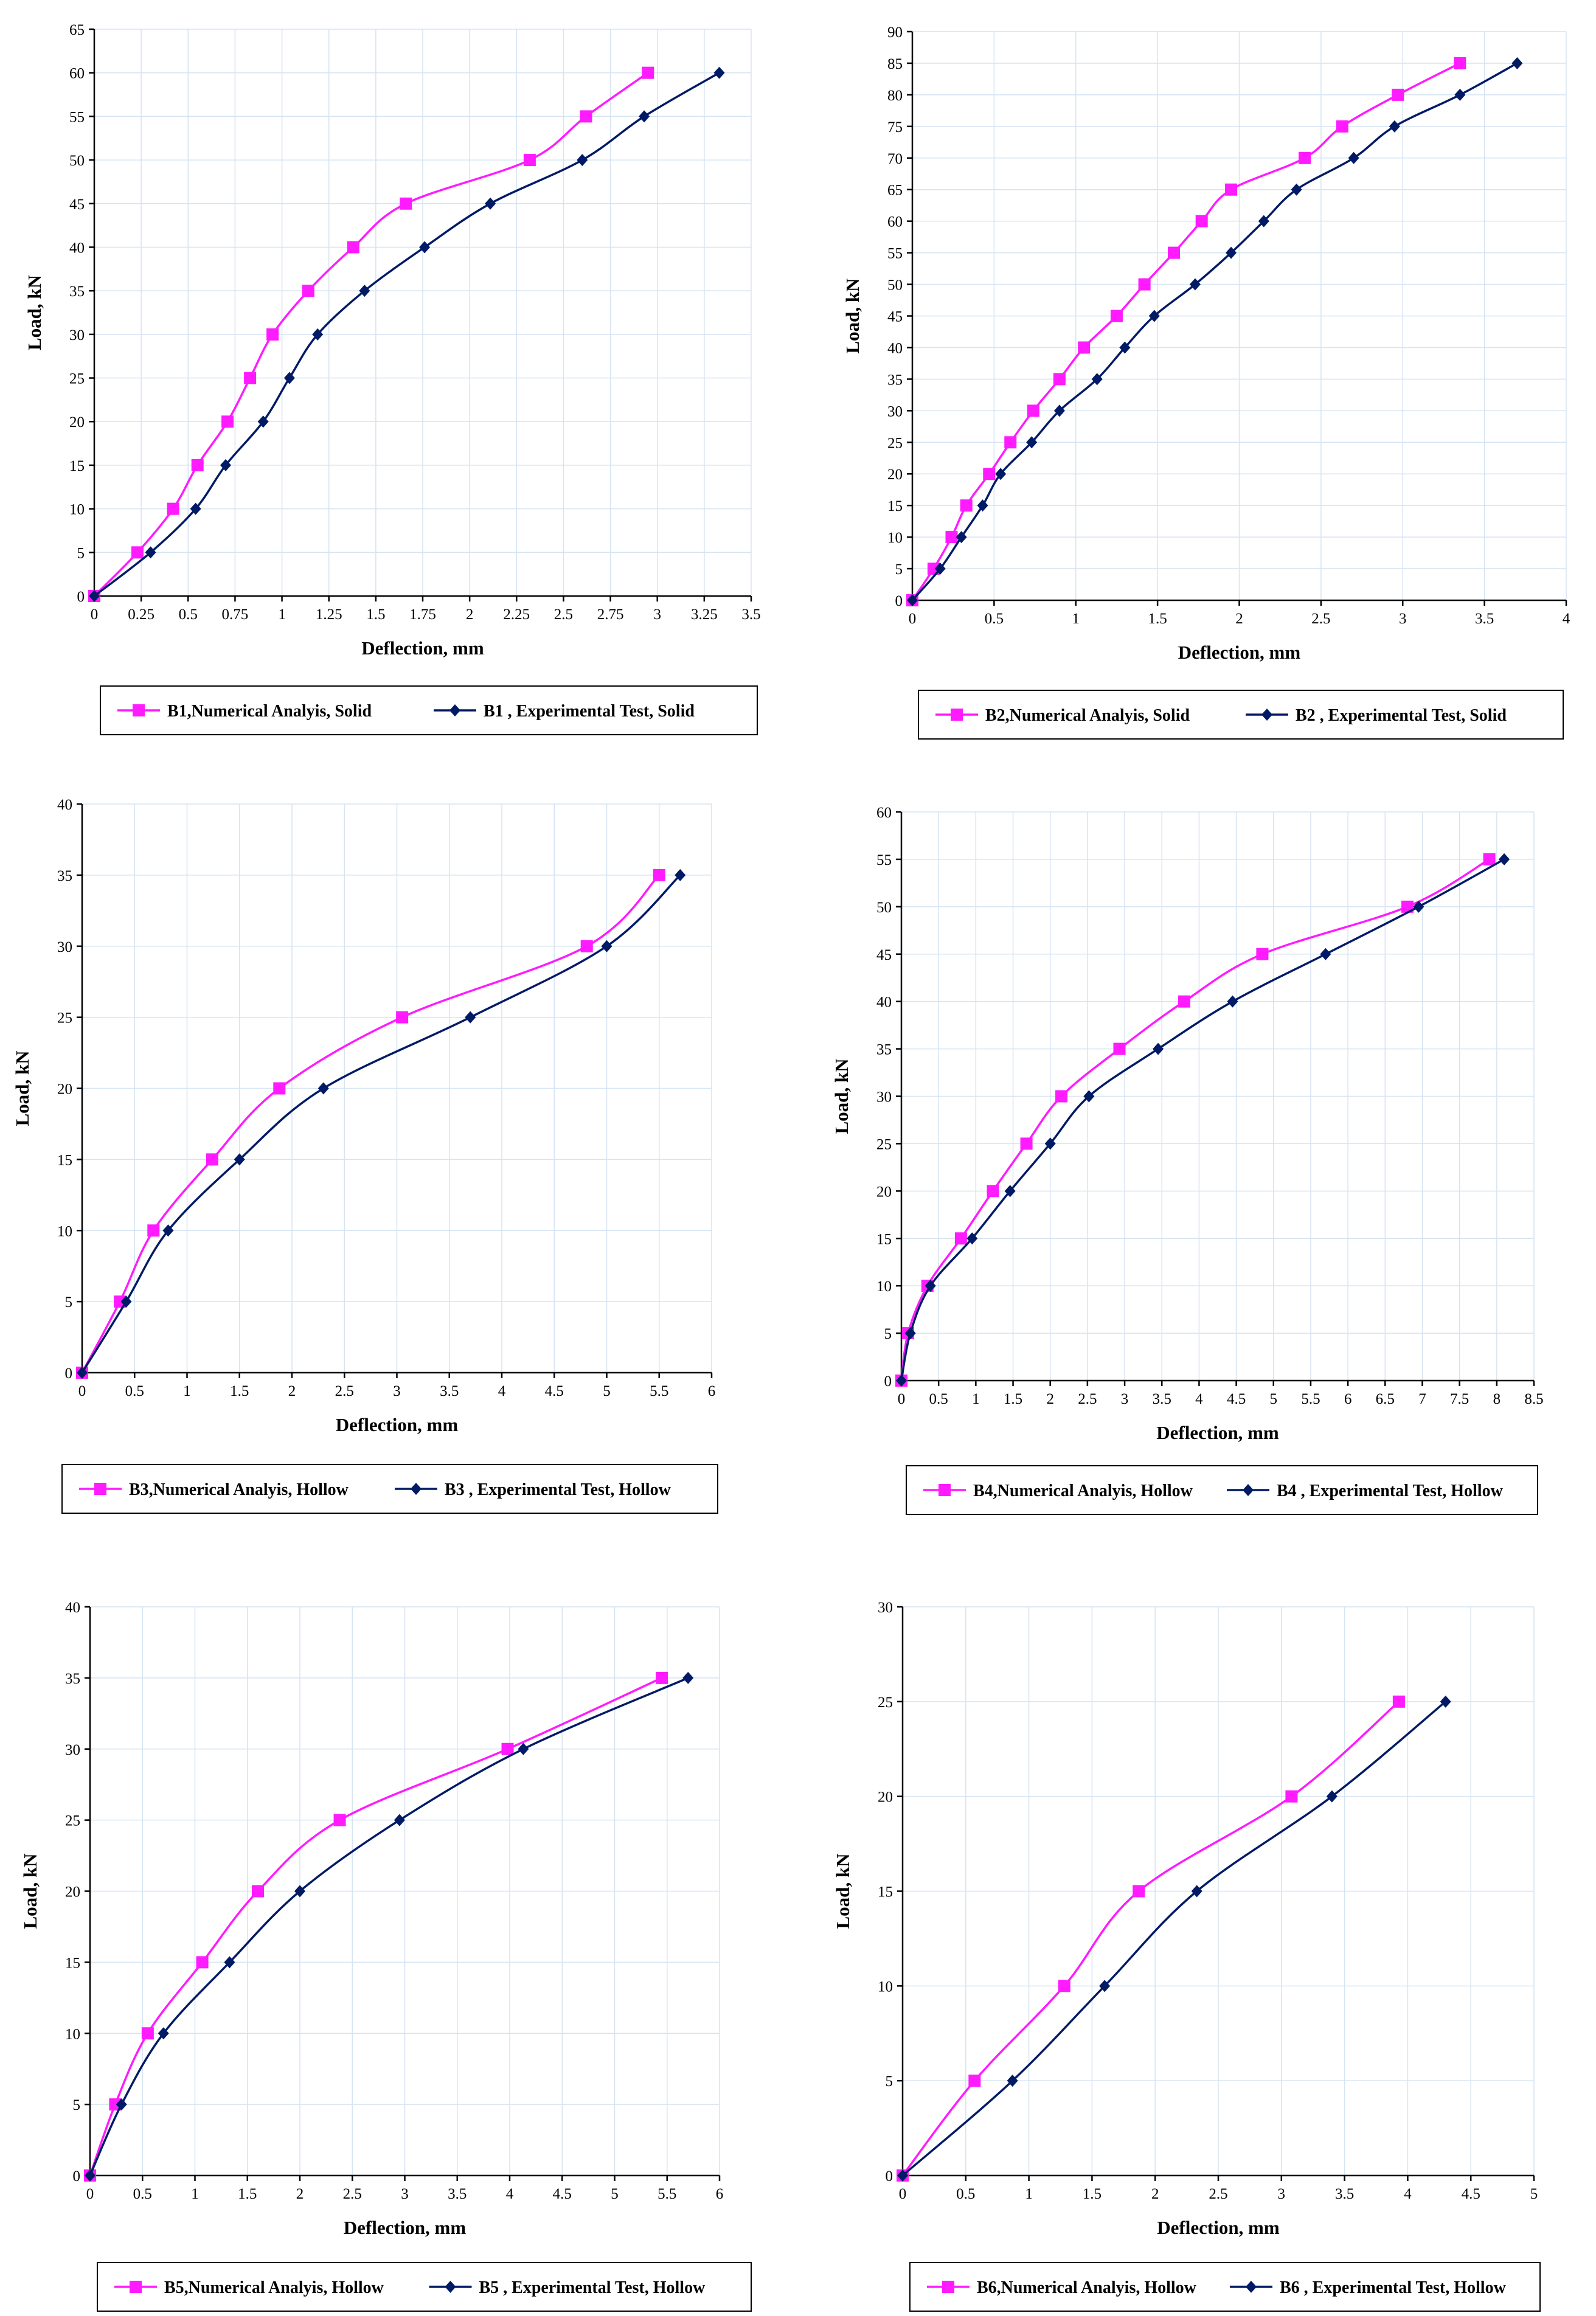 Image resolution: width=1596 pixels, height=2316 pixels. What do you see at coordinates (884, 908) in the screenshot?
I see `y-tick-label: 50` at bounding box center [884, 908].